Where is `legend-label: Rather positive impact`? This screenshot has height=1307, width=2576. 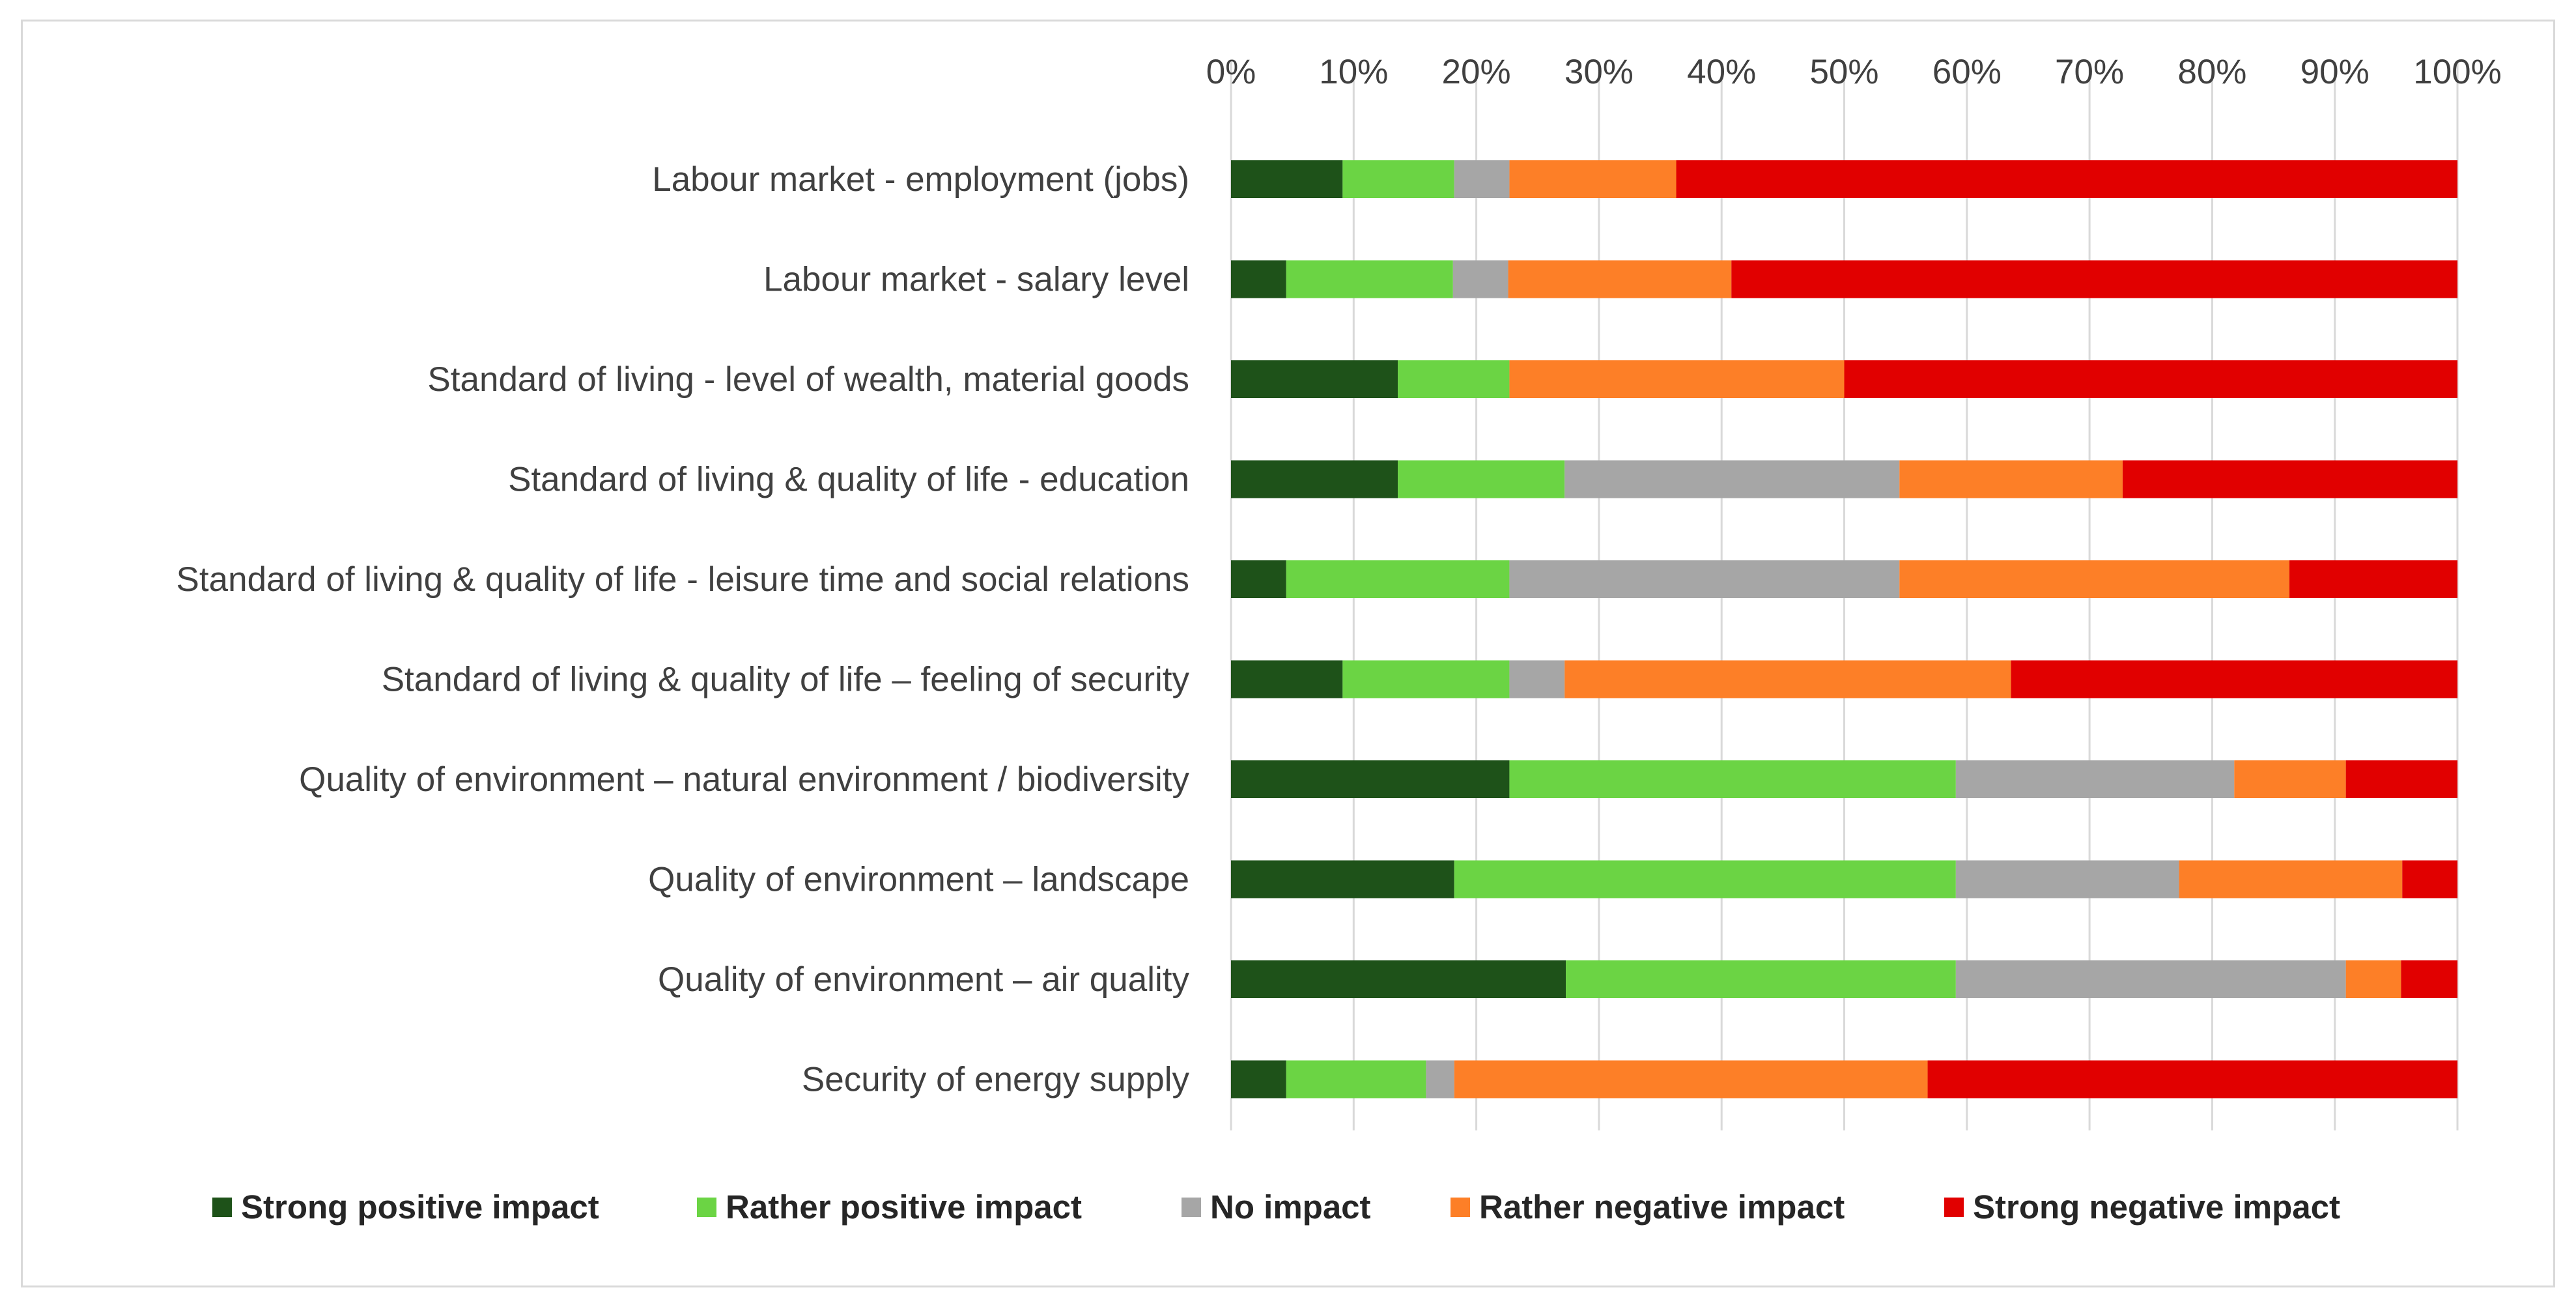 legend-label: Rather positive impact is located at coordinates (904, 1207).